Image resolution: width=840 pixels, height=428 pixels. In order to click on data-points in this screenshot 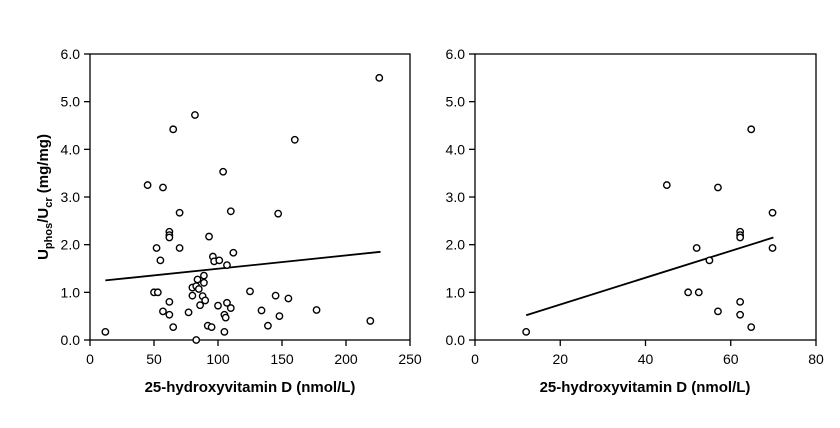, I will do `click(649, 230)`.